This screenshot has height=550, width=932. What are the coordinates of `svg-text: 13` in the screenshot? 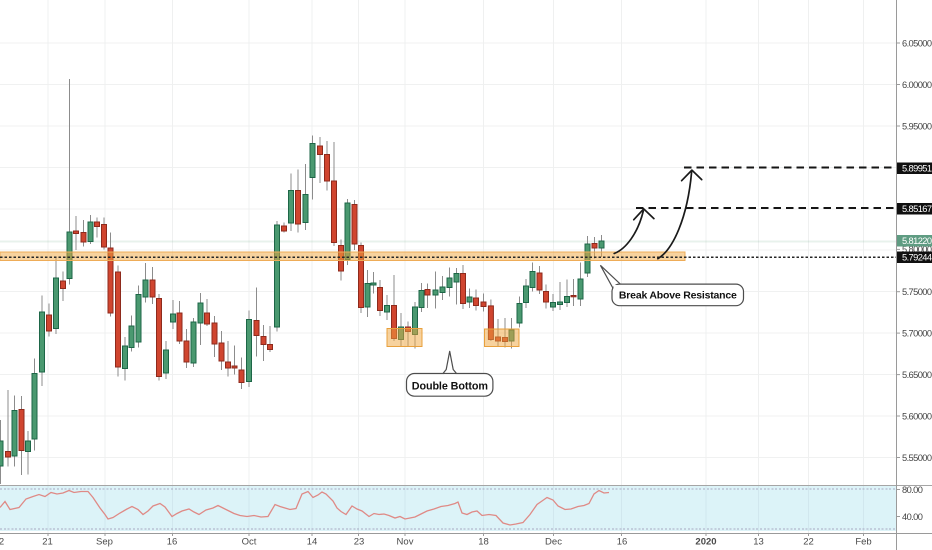 It's located at (758, 542).